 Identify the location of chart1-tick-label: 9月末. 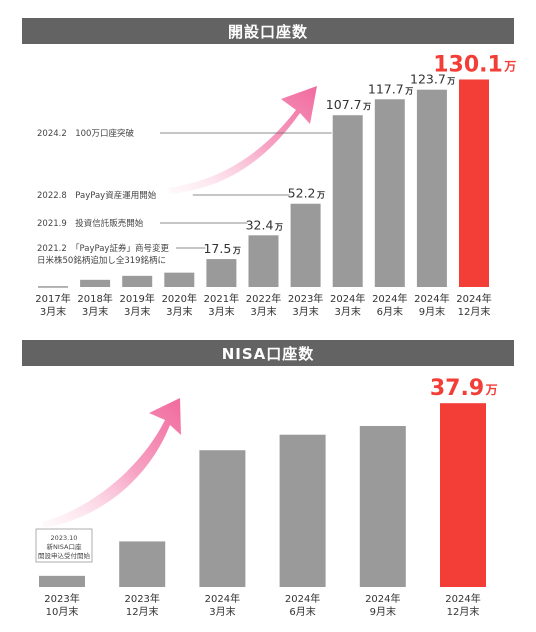
(432, 311).